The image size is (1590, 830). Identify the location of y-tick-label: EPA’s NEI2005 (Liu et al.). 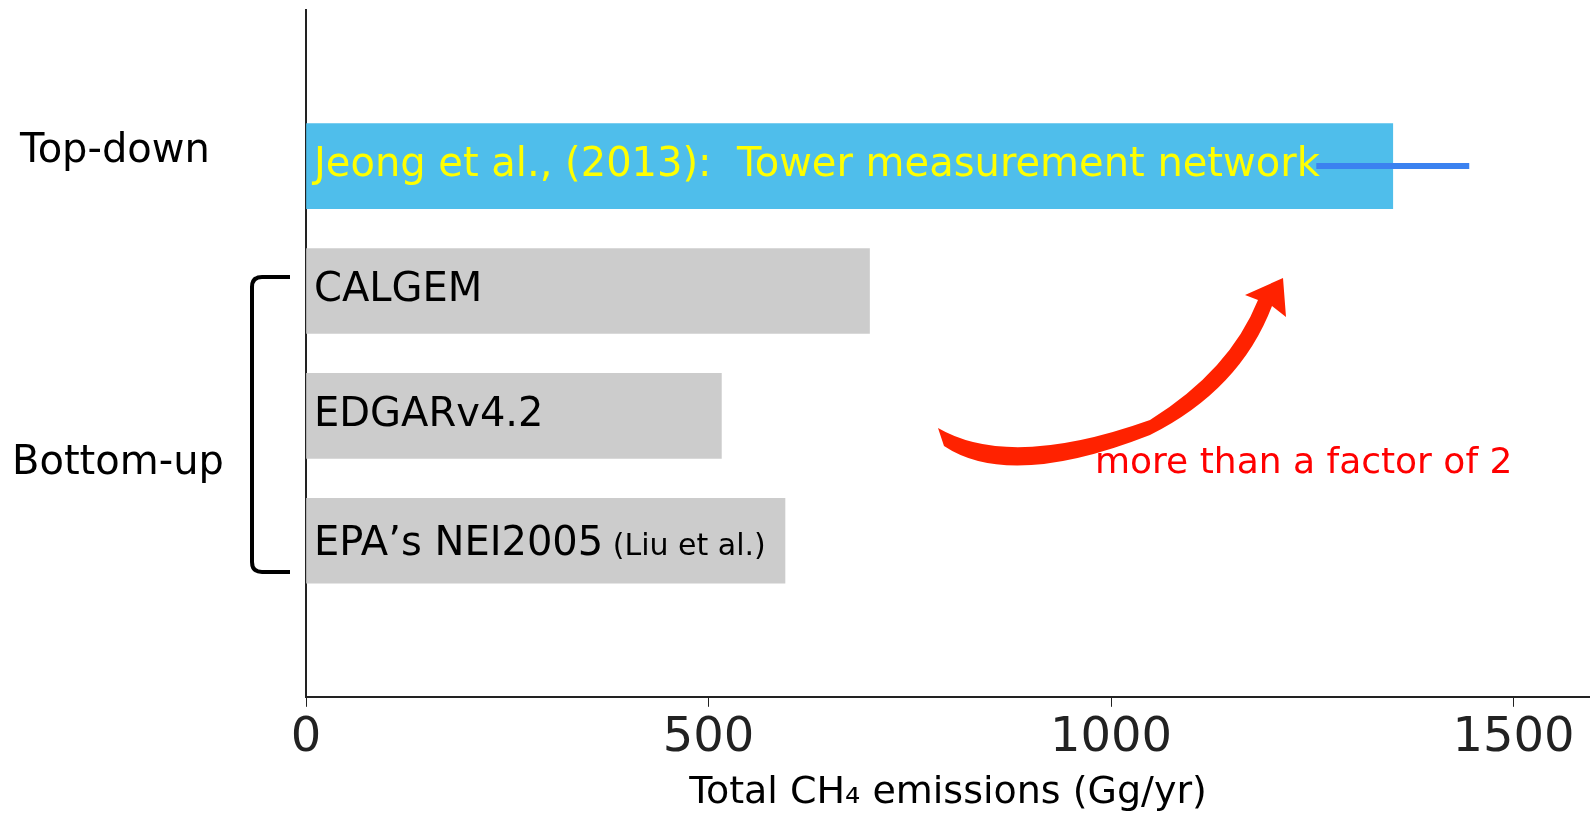
(540, 541).